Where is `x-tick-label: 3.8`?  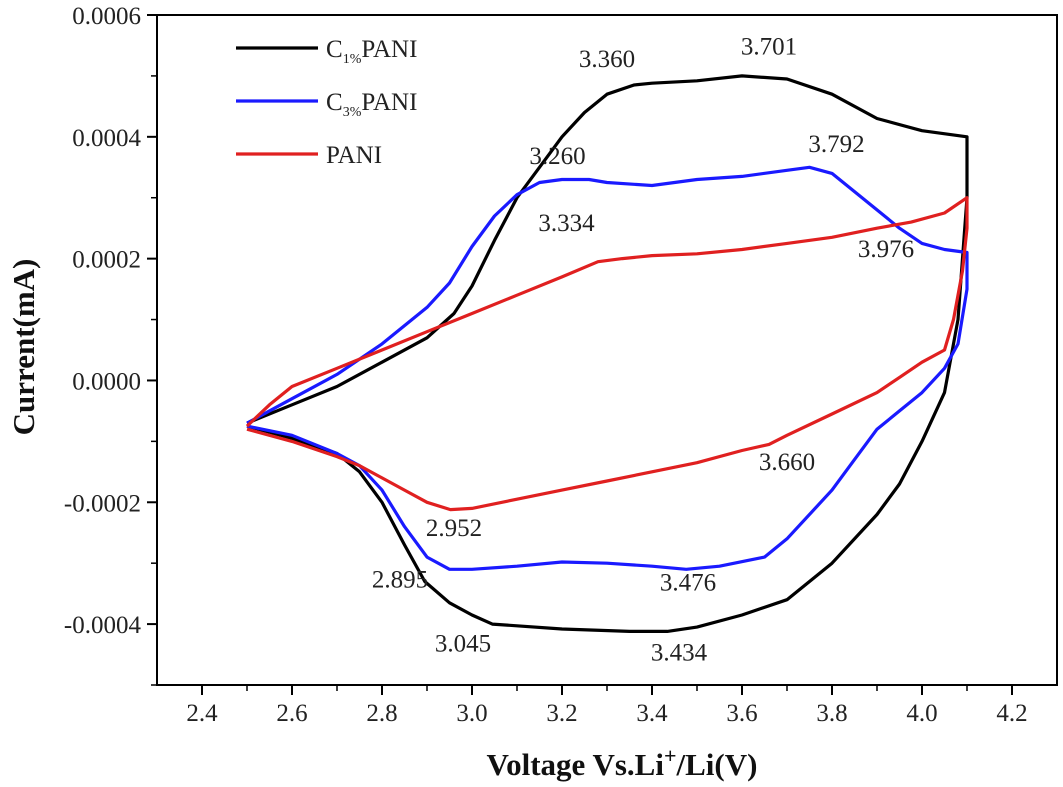
x-tick-label: 3.8 is located at coordinates (831, 713).